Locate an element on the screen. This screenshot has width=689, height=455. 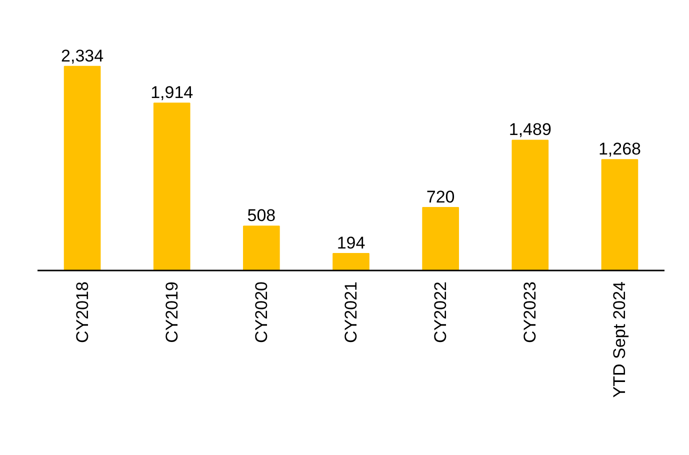
x-tick-label: CY2023 is located at coordinates (530, 312).